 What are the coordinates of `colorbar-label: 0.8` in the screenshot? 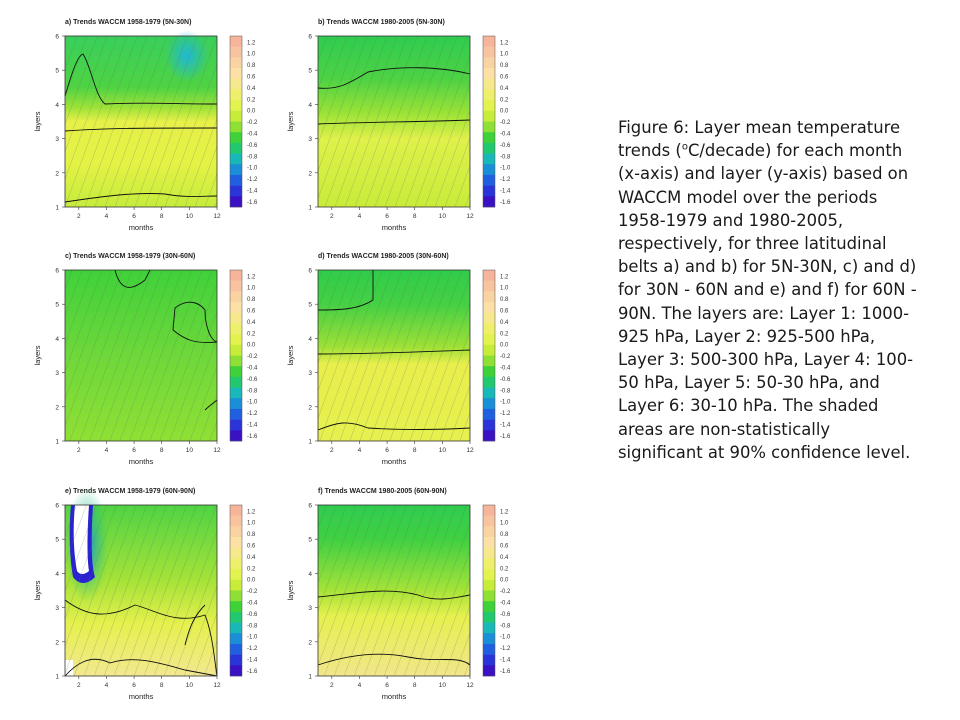 It's located at (504, 300).